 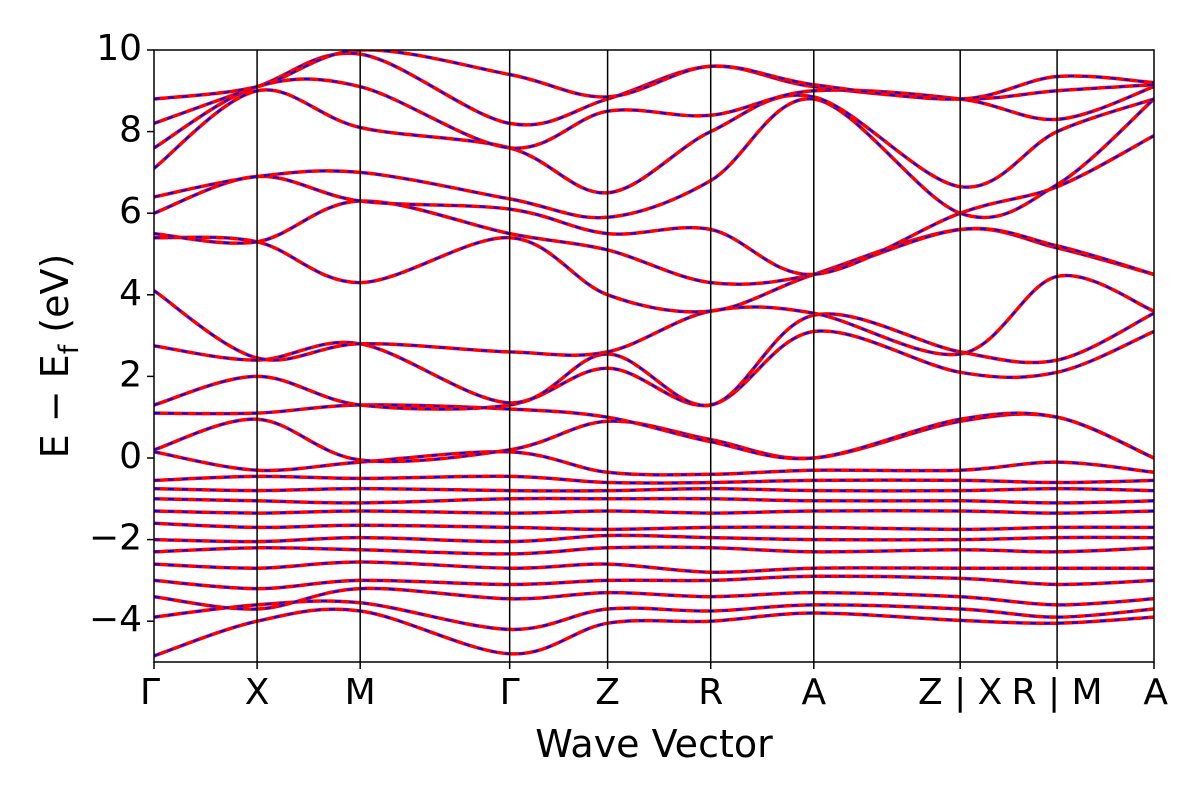 I want to click on x-tick-label: Z, so click(x=607, y=692).